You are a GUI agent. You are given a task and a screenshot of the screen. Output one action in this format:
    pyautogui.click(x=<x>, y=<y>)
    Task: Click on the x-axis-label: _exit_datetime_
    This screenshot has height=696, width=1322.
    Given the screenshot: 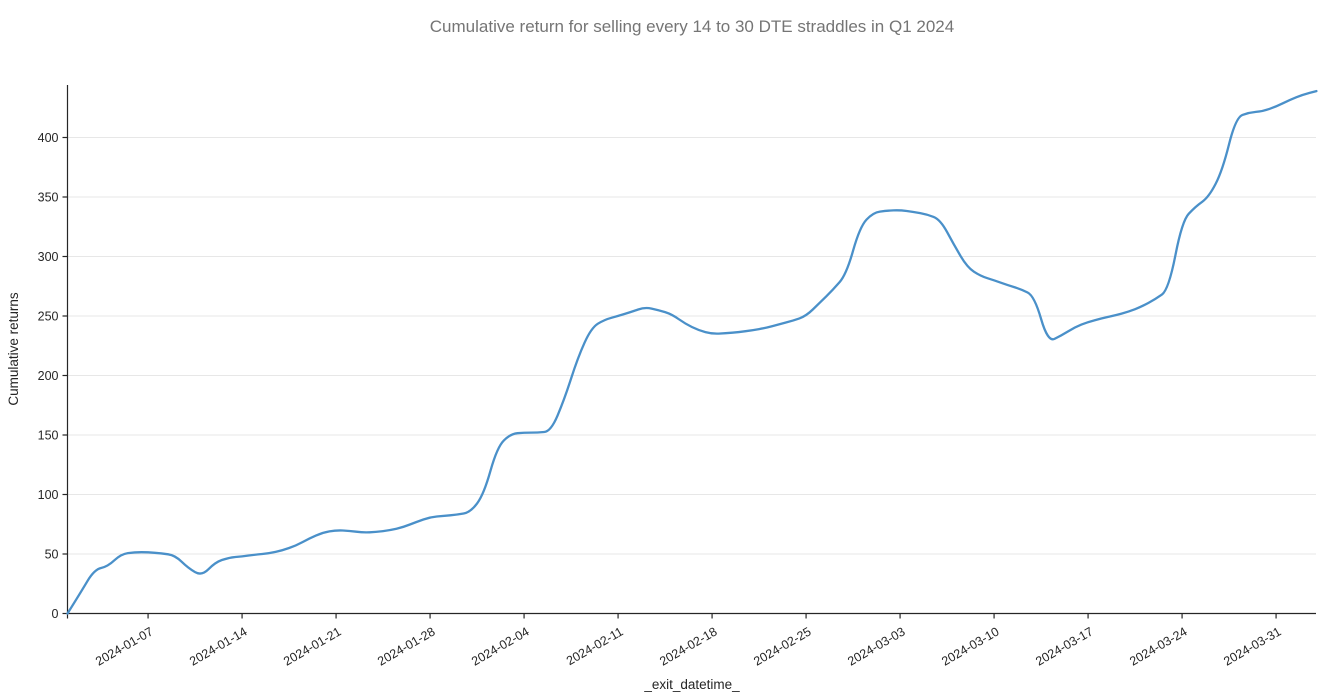 What is the action you would take?
    pyautogui.click(x=691, y=684)
    